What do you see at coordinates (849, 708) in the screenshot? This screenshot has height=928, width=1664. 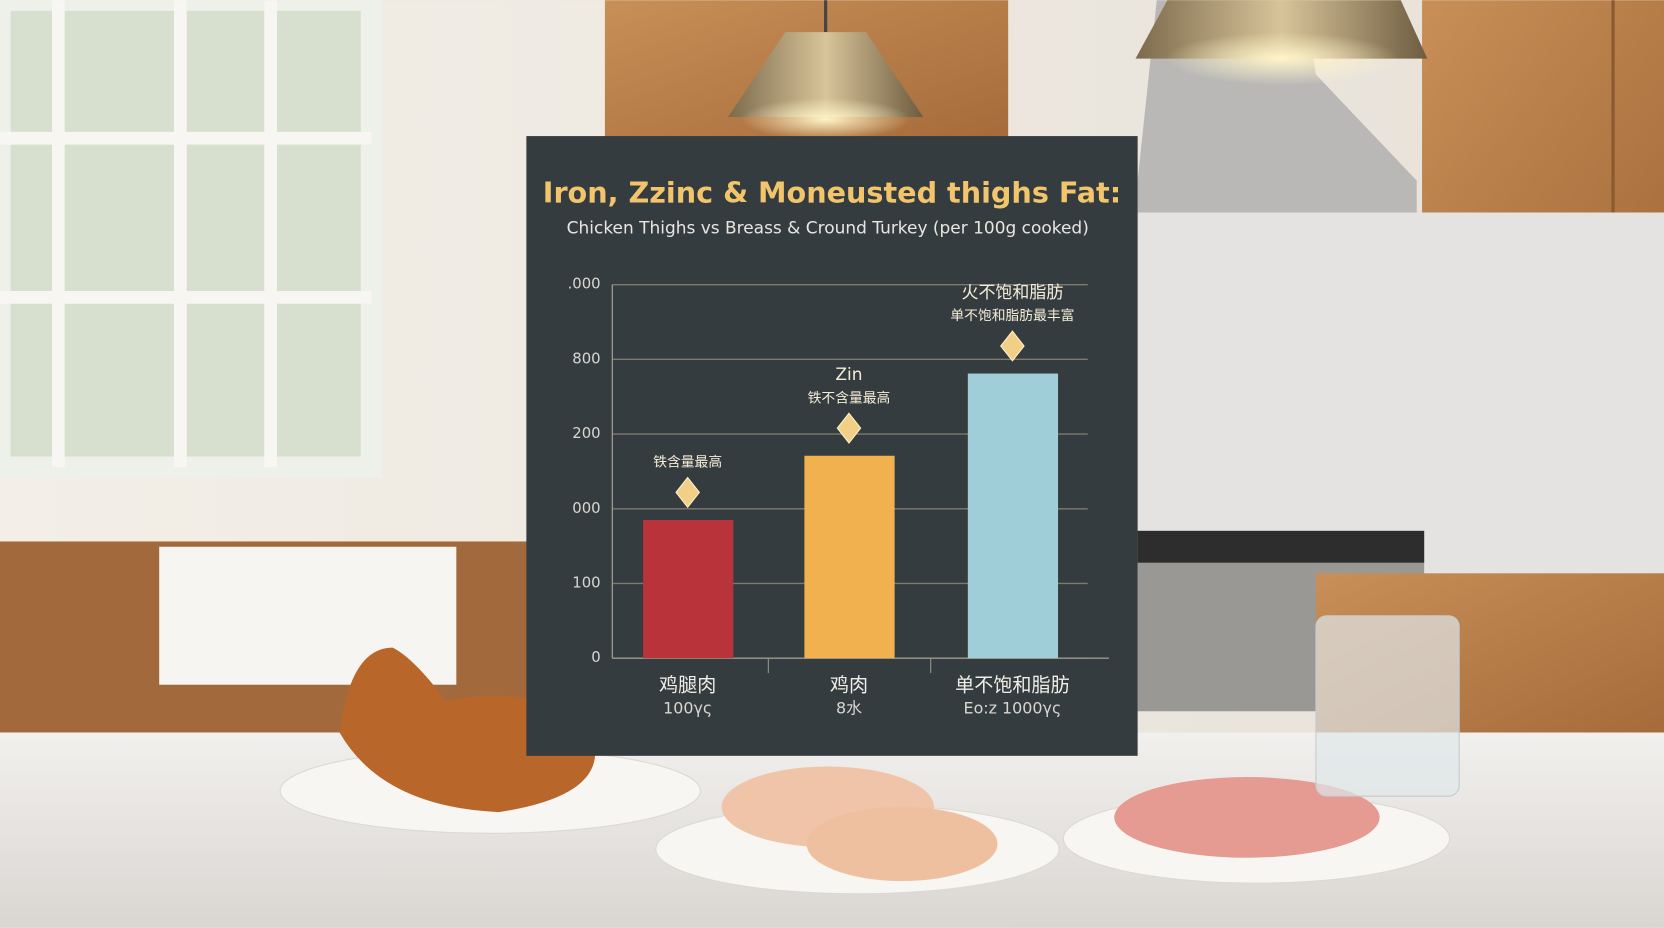 I see `x-tick-sublabel: 8水` at bounding box center [849, 708].